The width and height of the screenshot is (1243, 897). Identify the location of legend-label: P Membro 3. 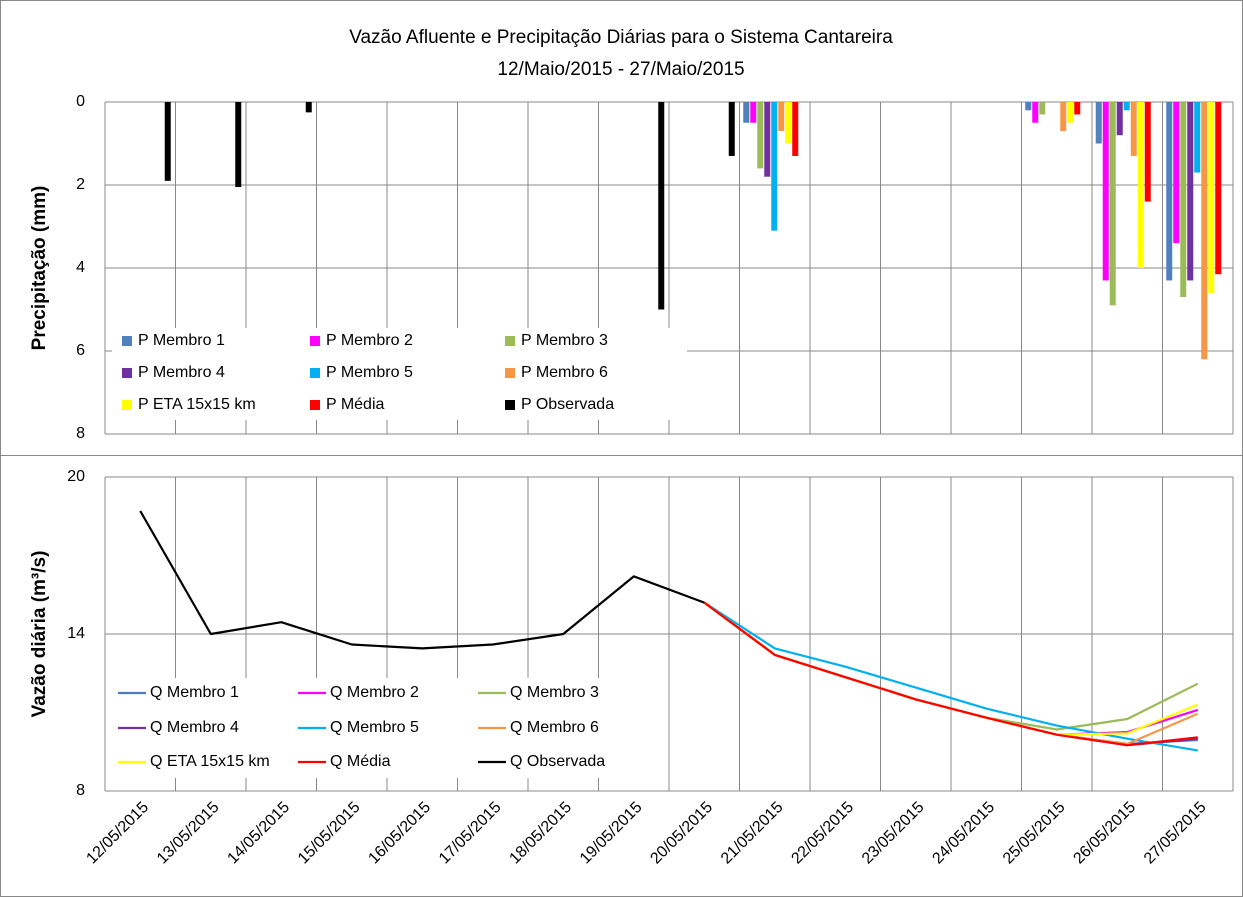
(564, 340).